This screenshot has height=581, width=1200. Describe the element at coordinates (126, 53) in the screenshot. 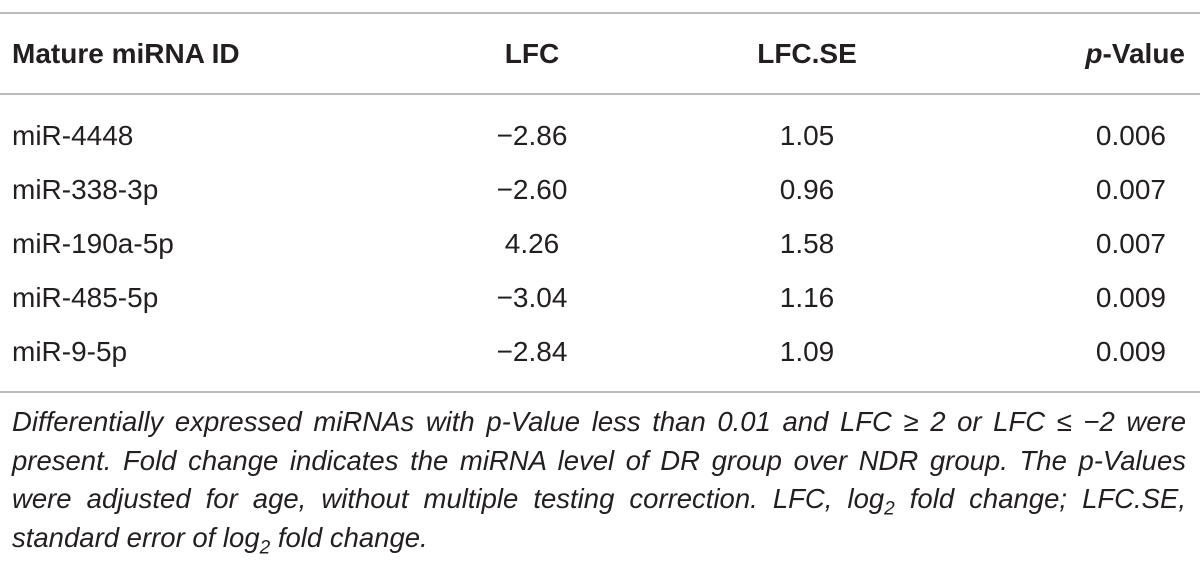

I see `header-cell: Mature miRNA ID` at that location.